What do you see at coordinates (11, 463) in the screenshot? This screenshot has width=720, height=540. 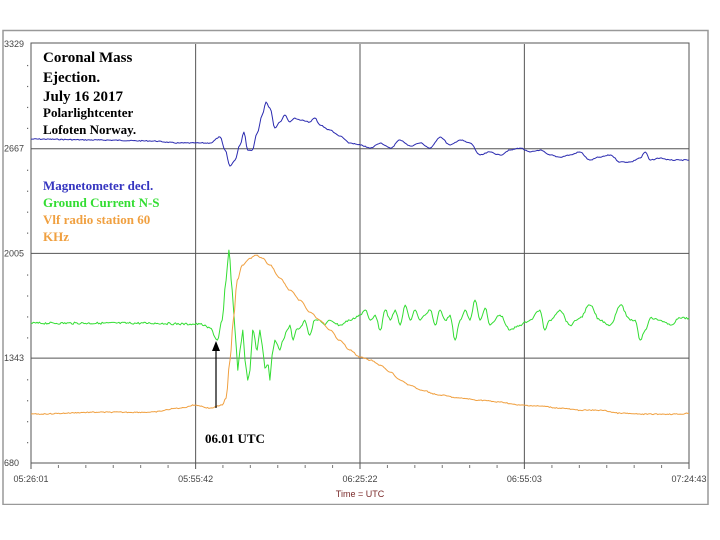 I see `y-tick-label: 680` at bounding box center [11, 463].